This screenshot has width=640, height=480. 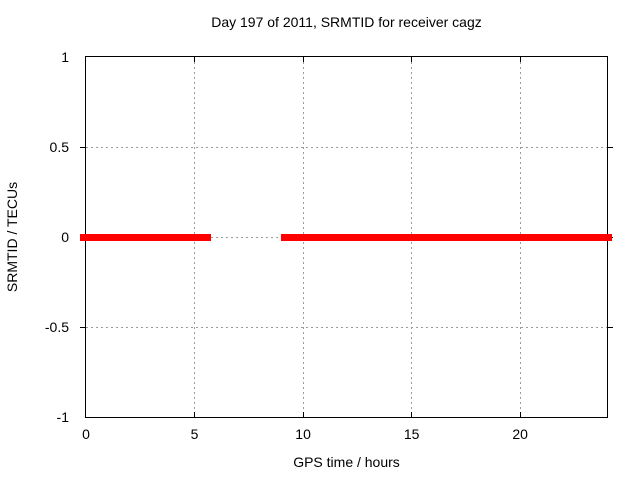 What do you see at coordinates (65, 237) in the screenshot?
I see `y-tick-label: 0` at bounding box center [65, 237].